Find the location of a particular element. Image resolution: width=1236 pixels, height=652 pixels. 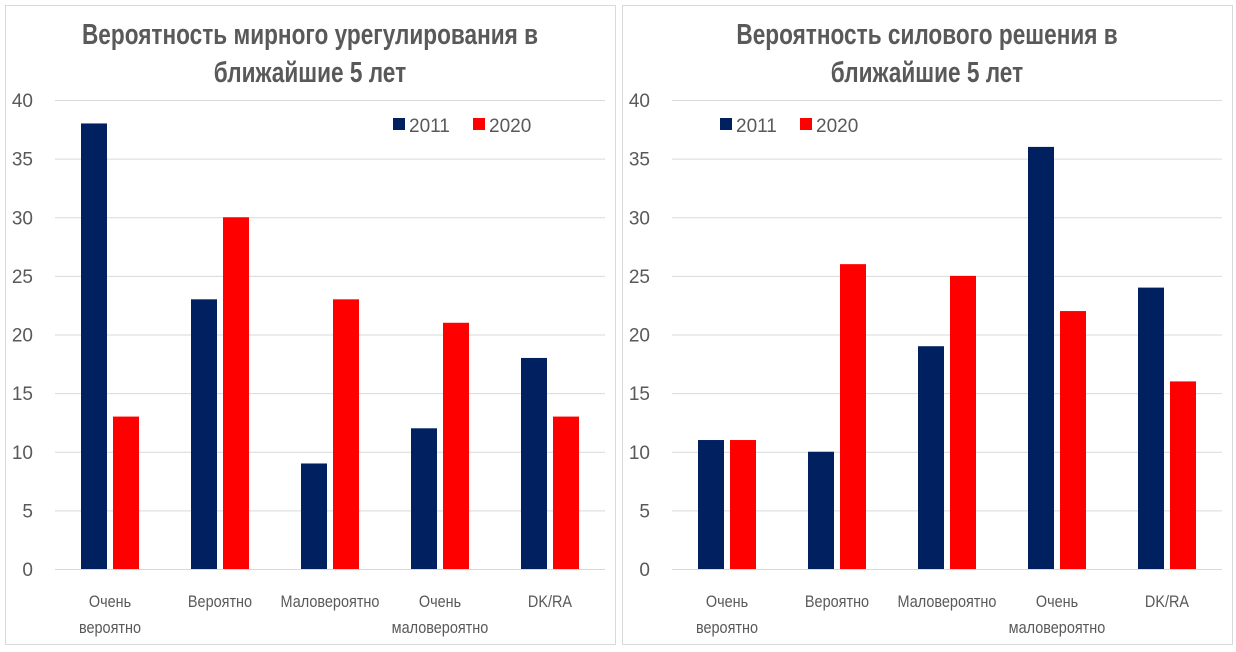

chart-title-line: Вероятность силового решения в is located at coordinates (926, 33).